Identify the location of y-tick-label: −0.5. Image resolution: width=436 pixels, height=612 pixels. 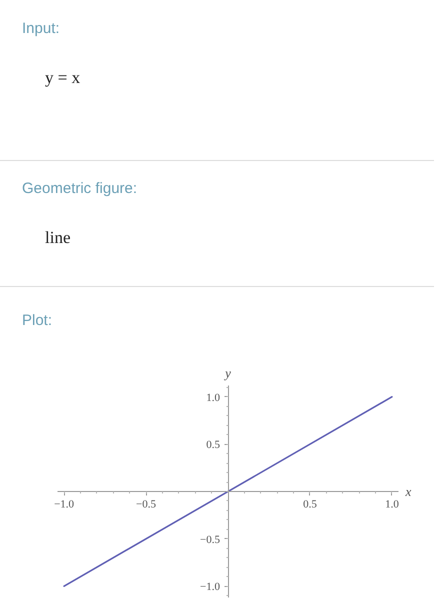
(210, 540).